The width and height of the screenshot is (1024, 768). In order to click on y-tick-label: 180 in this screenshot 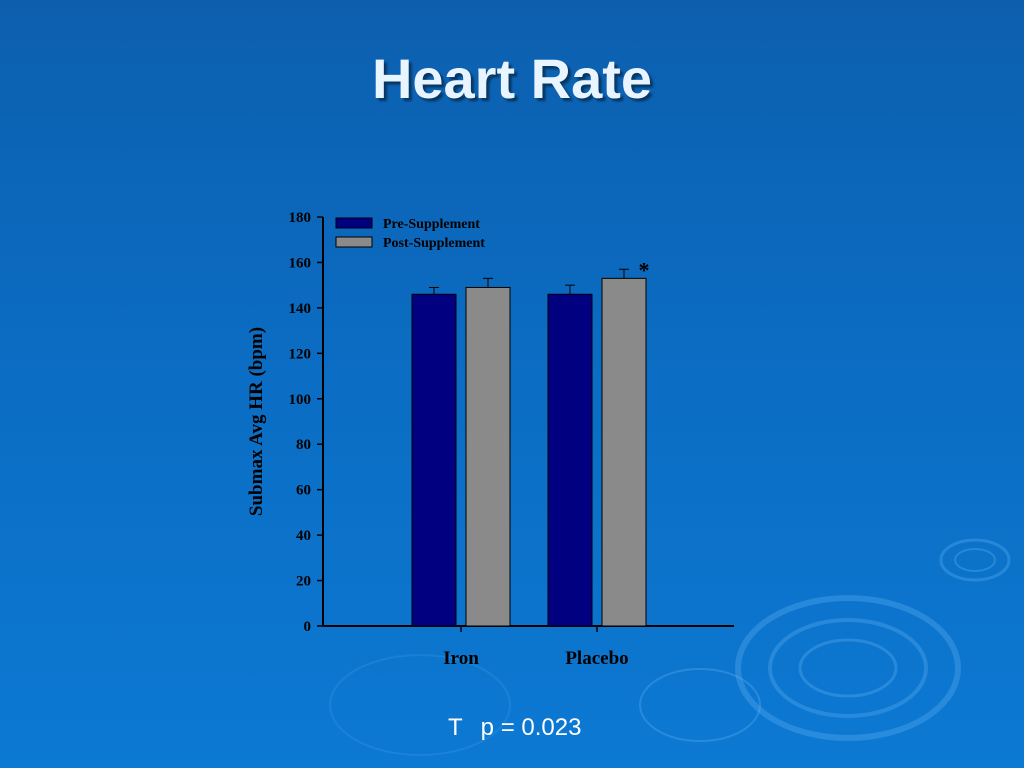, I will do `click(300, 218)`.